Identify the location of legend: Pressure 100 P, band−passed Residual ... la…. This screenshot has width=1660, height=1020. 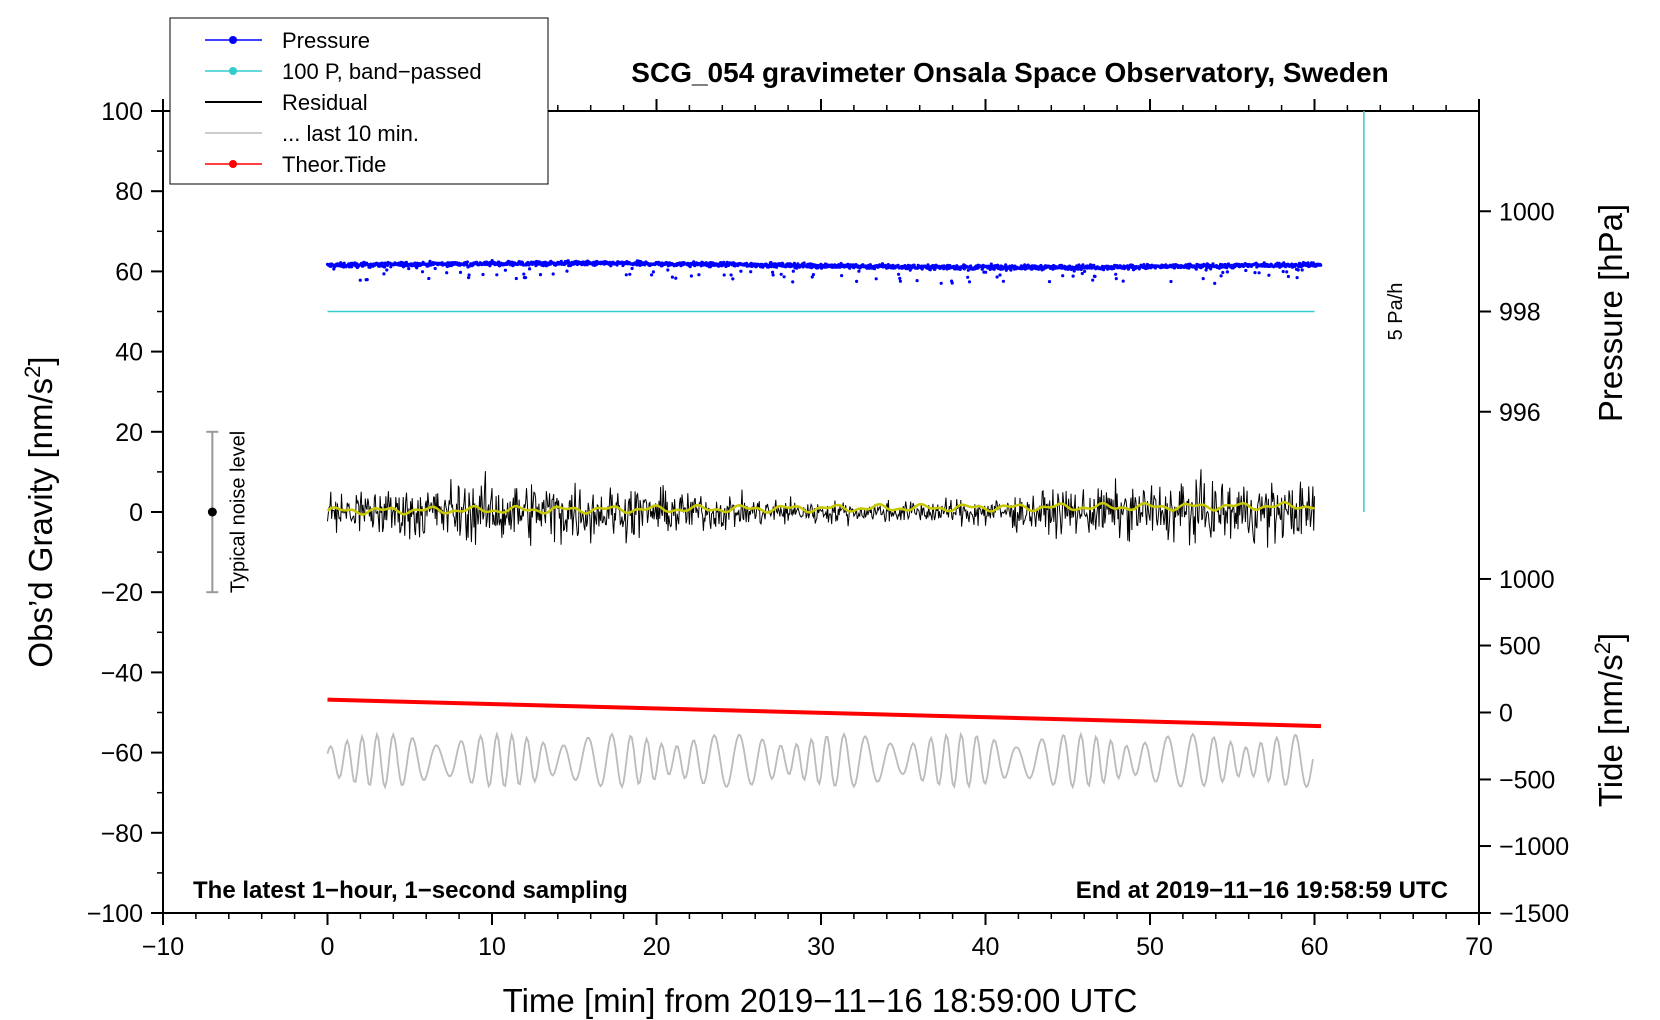
(359, 101).